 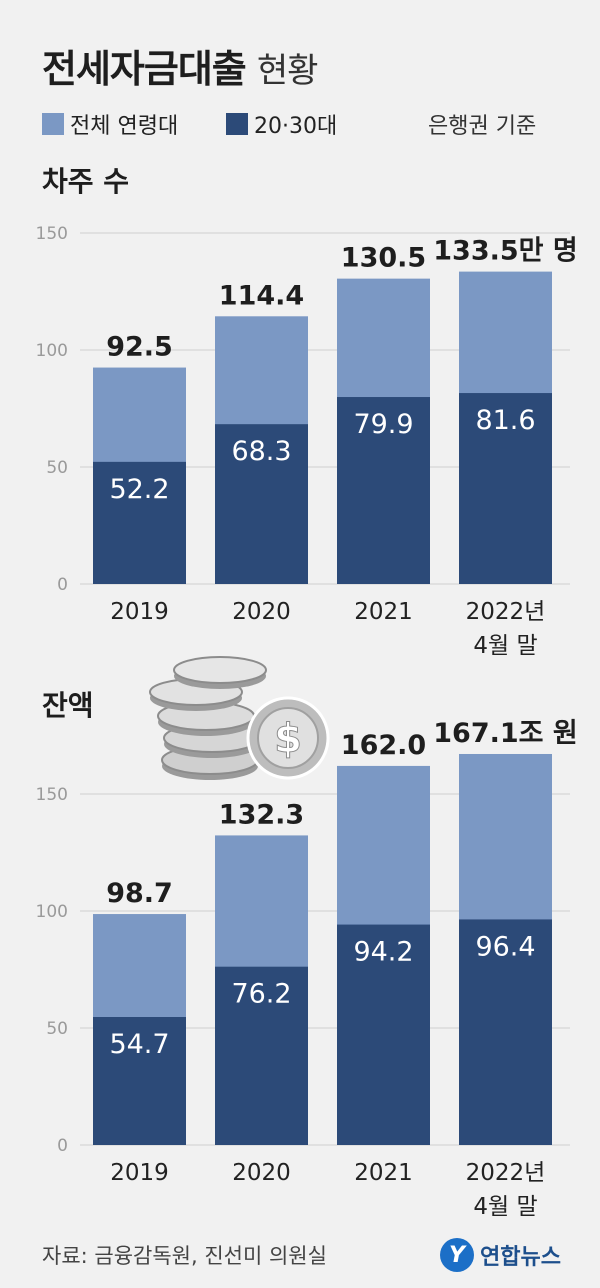 I want to click on legend-label-20-30: 20·30대, so click(x=296, y=126).